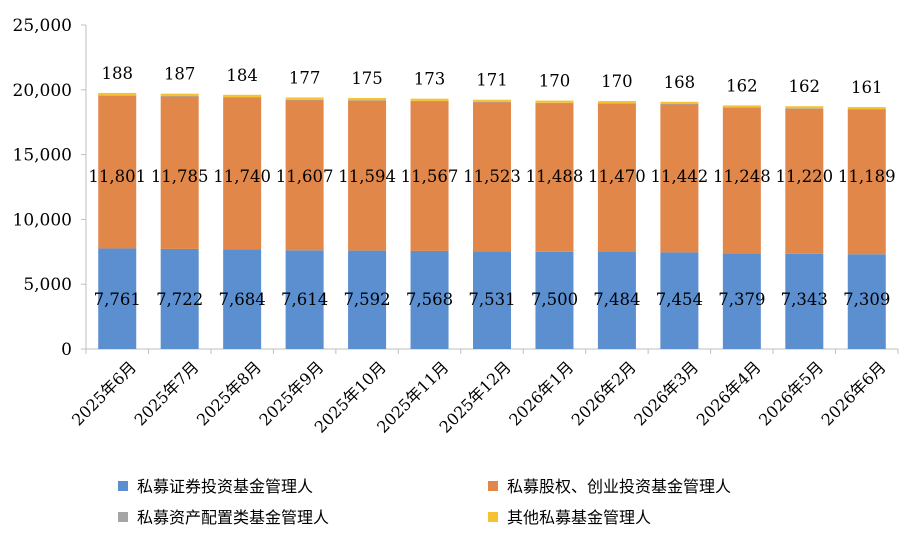 This screenshot has width=916, height=546. What do you see at coordinates (104, 393) in the screenshot?
I see `x-tick-label: 2025年6月` at bounding box center [104, 393].